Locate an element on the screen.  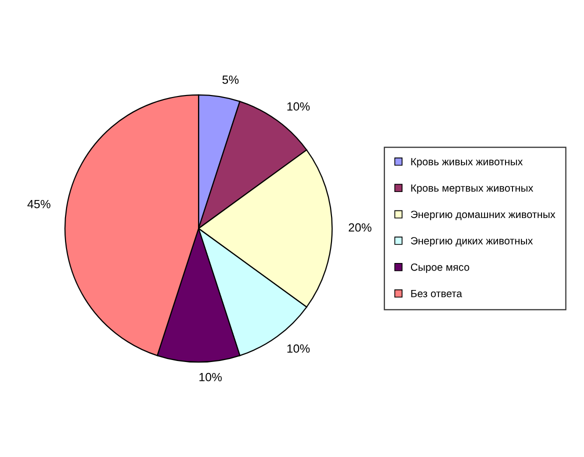
data-label: 20% is located at coordinates (360, 227).